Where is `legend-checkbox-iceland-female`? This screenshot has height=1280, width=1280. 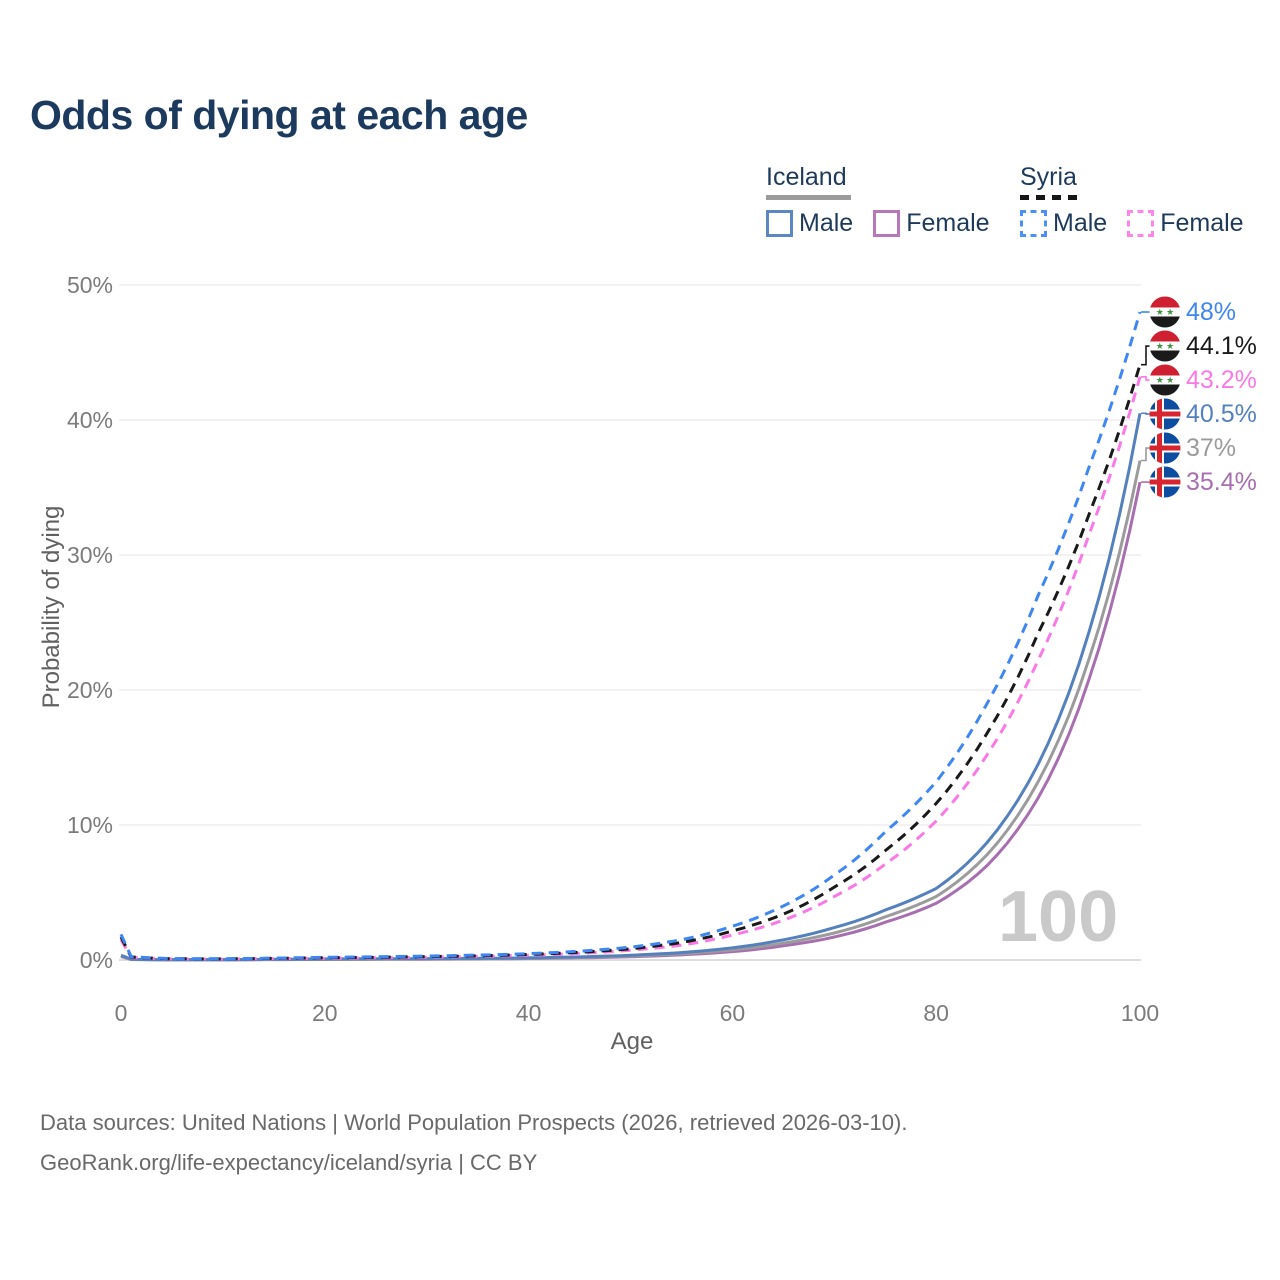 legend-checkbox-iceland-female is located at coordinates (887, 223).